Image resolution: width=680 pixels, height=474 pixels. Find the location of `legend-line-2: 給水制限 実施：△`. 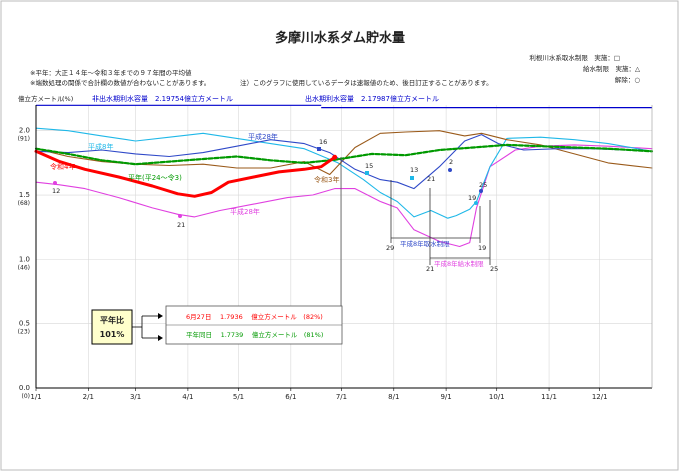

legend-line-2: 給水制限 実施：△ is located at coordinates (611, 68).